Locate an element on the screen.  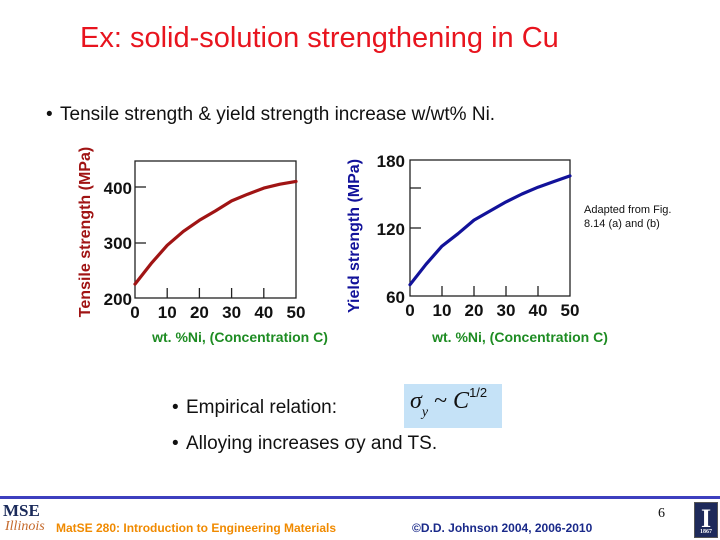
tensile-ylabel: Tensile strength (MPa) is located at coordinates (85, 232).